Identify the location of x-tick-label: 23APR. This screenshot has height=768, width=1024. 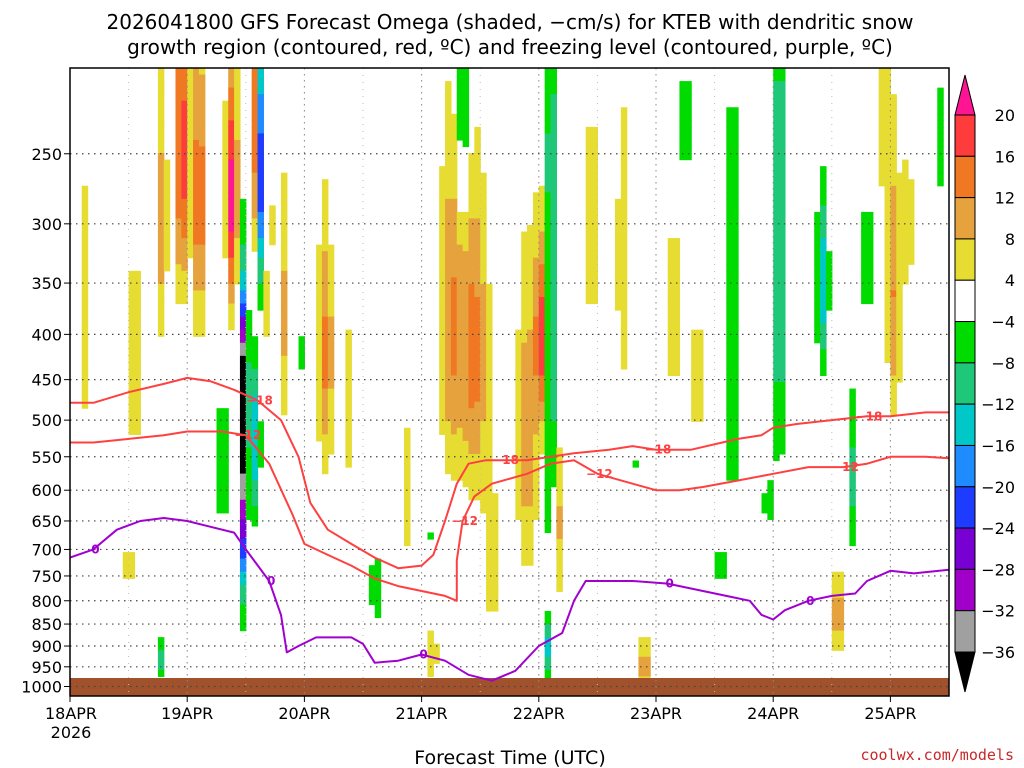
(656, 713).